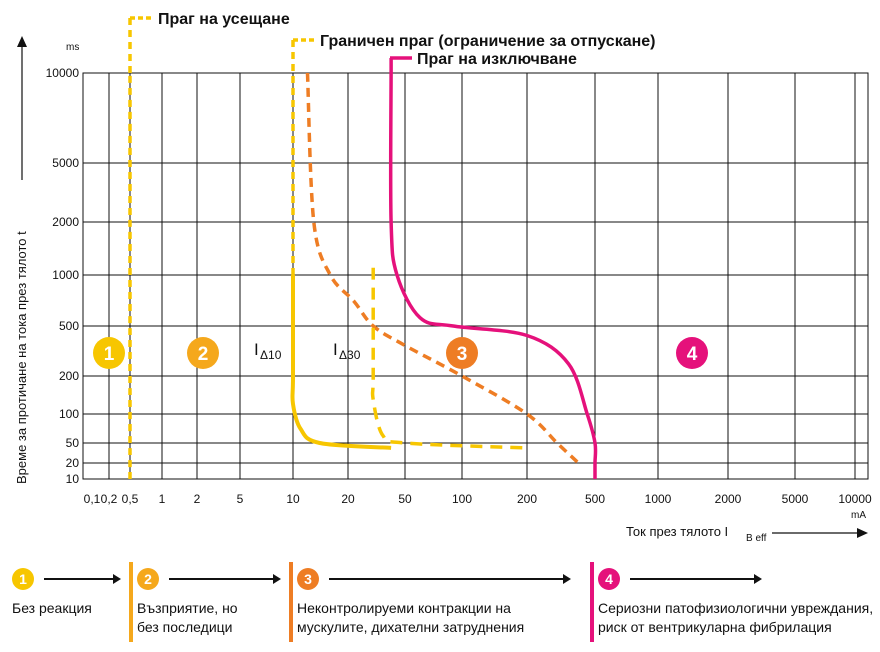 This screenshot has width=880, height=652. What do you see at coordinates (69, 376) in the screenshot?
I see `y-tick-label: 200` at bounding box center [69, 376].